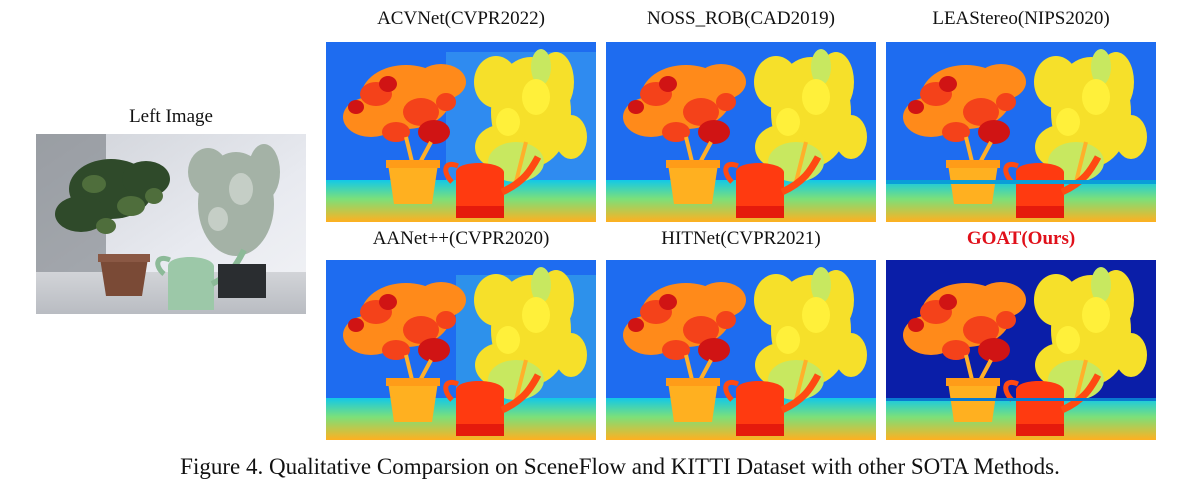 This screenshot has height=501, width=1195. I want to click on method-label-leastereo: LEAStereo(NIPS2020), so click(1021, 18).